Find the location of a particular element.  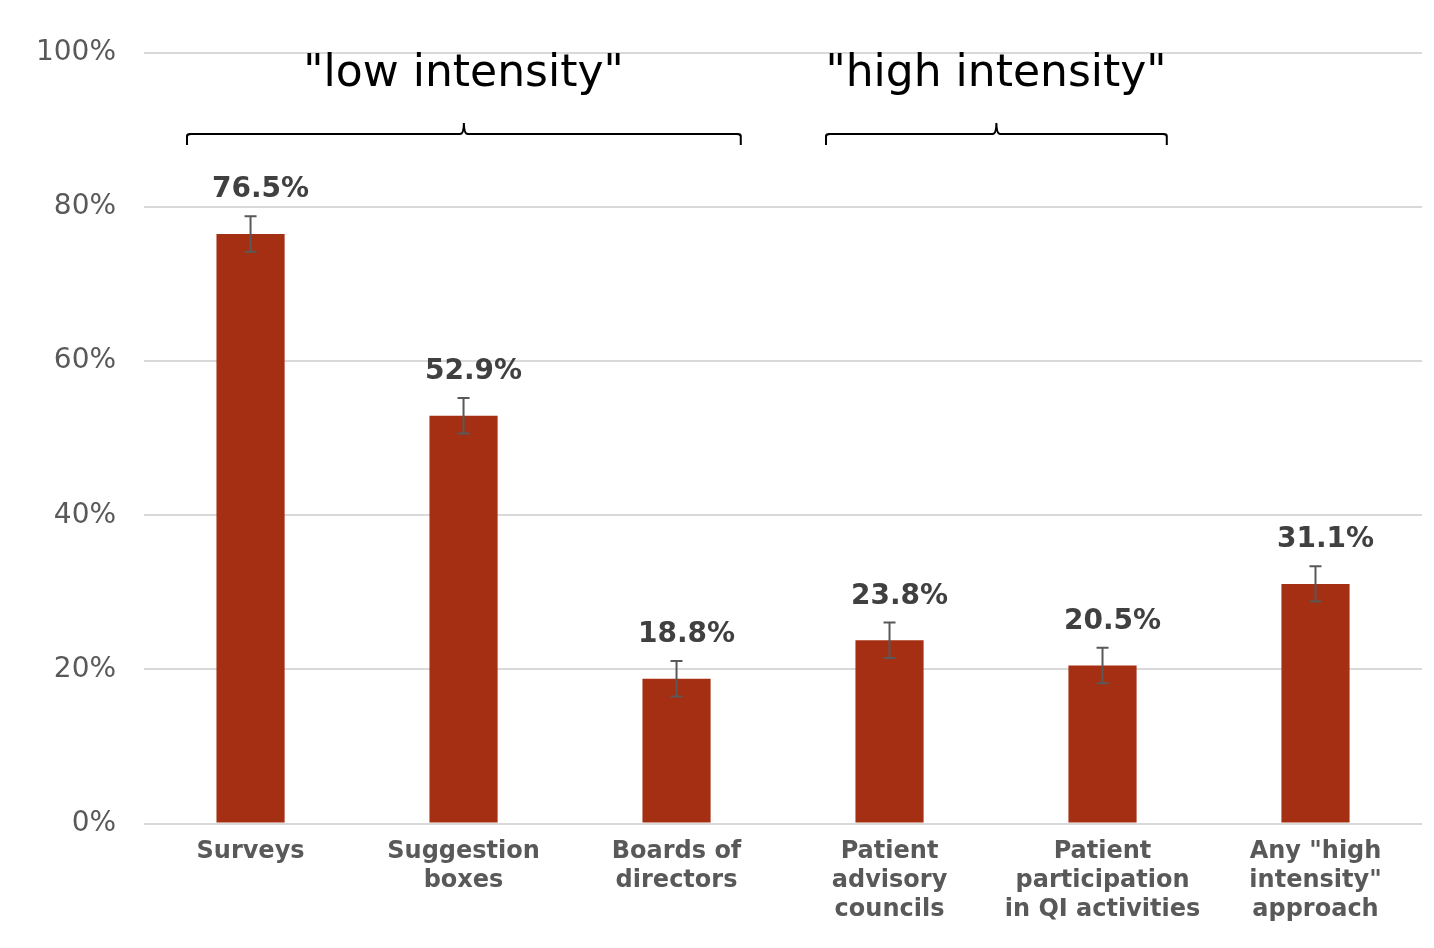

y-tick-label: 80% is located at coordinates (85, 205).